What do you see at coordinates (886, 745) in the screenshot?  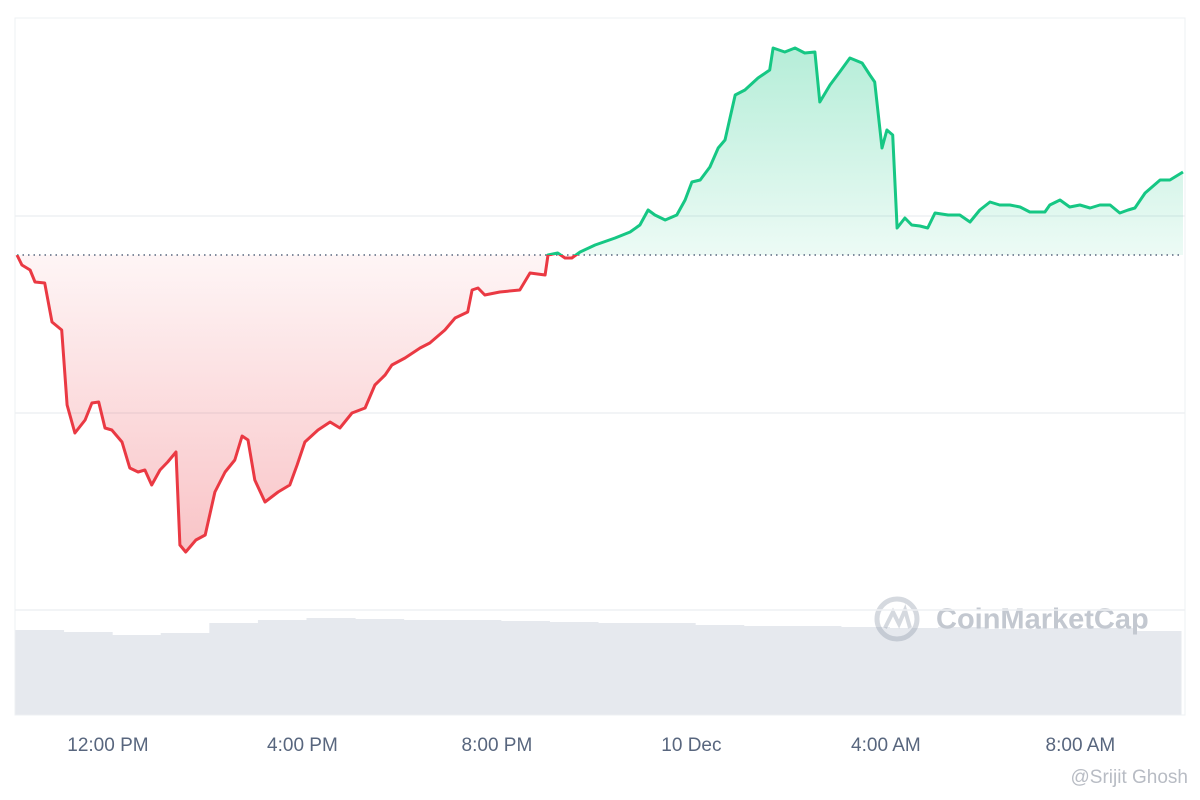 I see `x-tick-label: 4:00 AM` at bounding box center [886, 745].